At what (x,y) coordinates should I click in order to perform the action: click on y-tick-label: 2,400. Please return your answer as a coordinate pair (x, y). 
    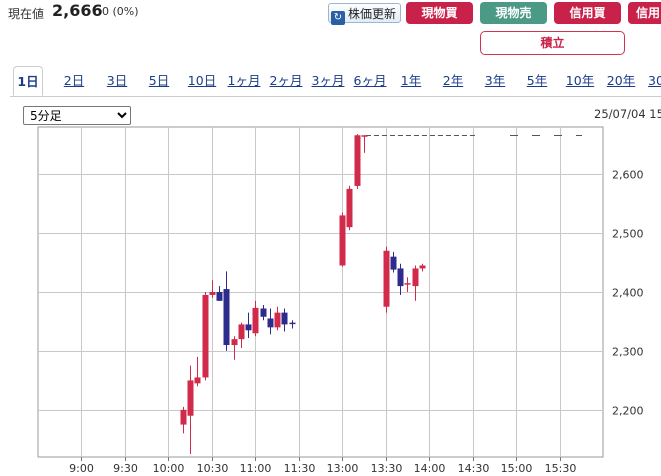
    Looking at the image, I should click on (628, 293).